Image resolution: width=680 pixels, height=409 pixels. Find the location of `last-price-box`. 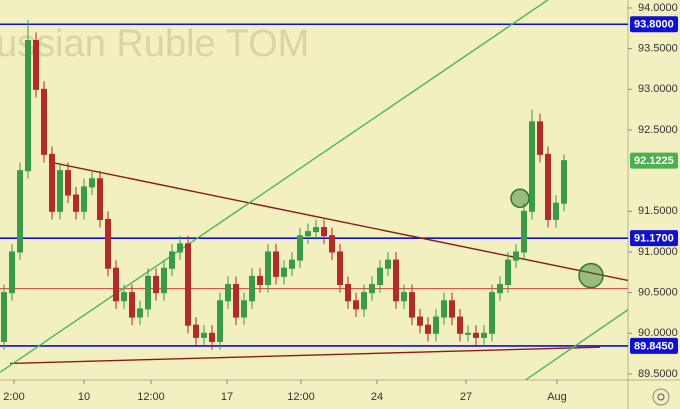

last-price-box is located at coordinates (654, 160).